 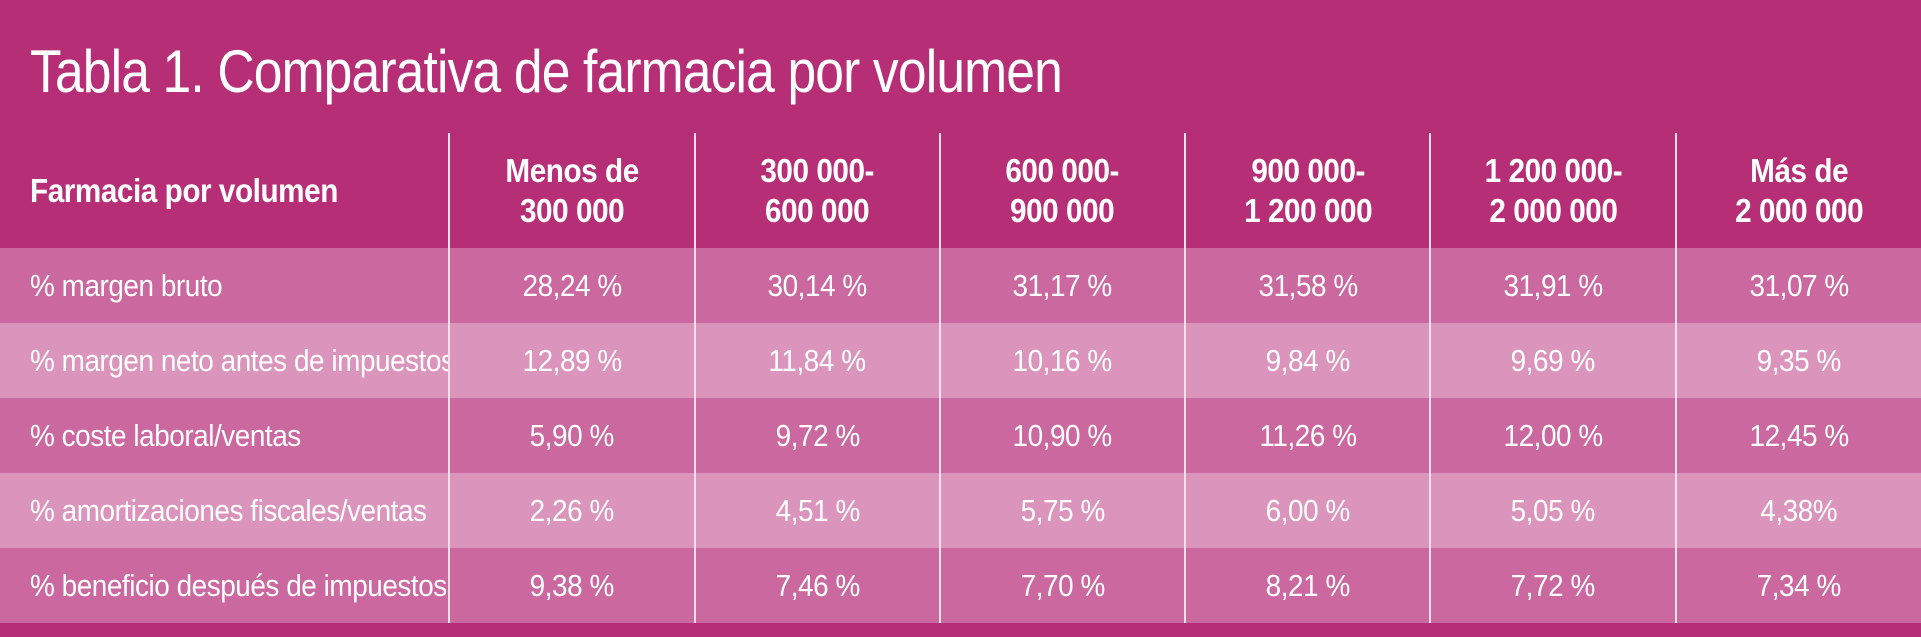 What do you see at coordinates (1307, 435) in the screenshot?
I see `table-cell: 11,26 %` at bounding box center [1307, 435].